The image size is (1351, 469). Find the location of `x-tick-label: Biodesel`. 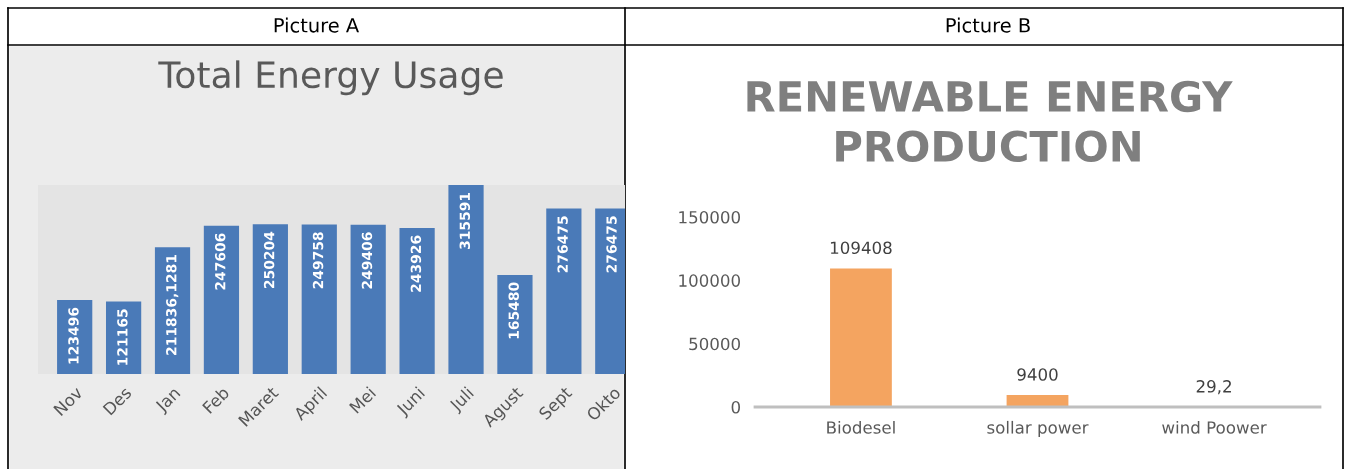

x-tick-label: Biodesel is located at coordinates (861, 427).